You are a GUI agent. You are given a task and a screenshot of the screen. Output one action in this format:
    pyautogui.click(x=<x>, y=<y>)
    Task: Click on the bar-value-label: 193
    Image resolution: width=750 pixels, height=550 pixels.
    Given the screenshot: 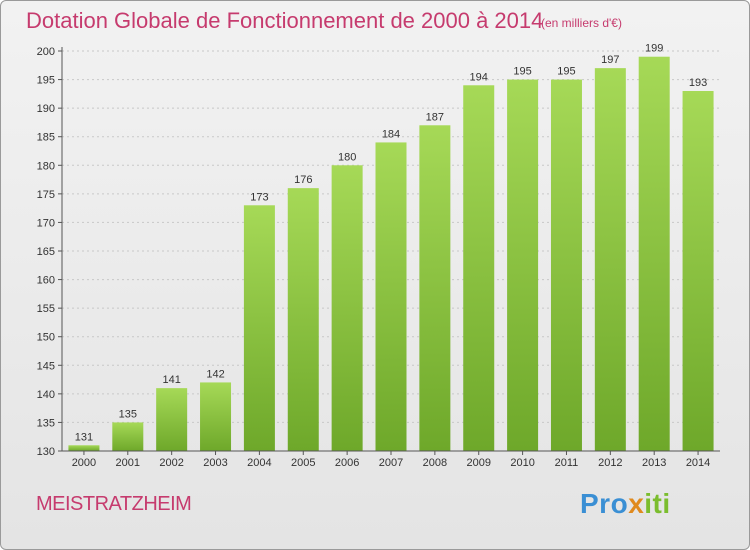 What is the action you would take?
    pyautogui.click(x=698, y=83)
    